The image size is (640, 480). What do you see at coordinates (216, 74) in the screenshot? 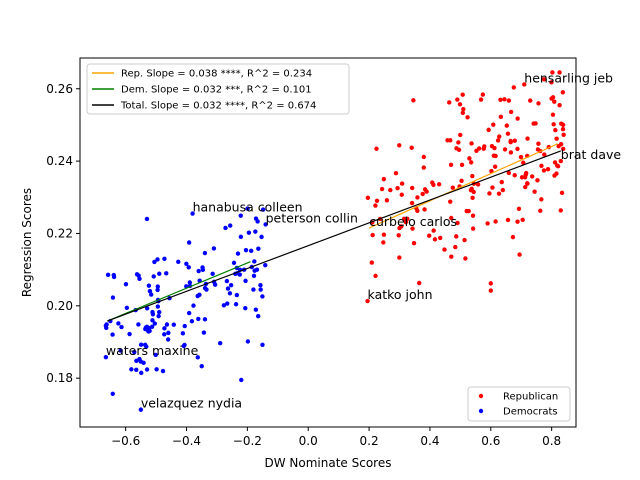
I see `legend-entry: Rep. Slope = 0.038 ****, R^2 = 0.234` at bounding box center [216, 74].